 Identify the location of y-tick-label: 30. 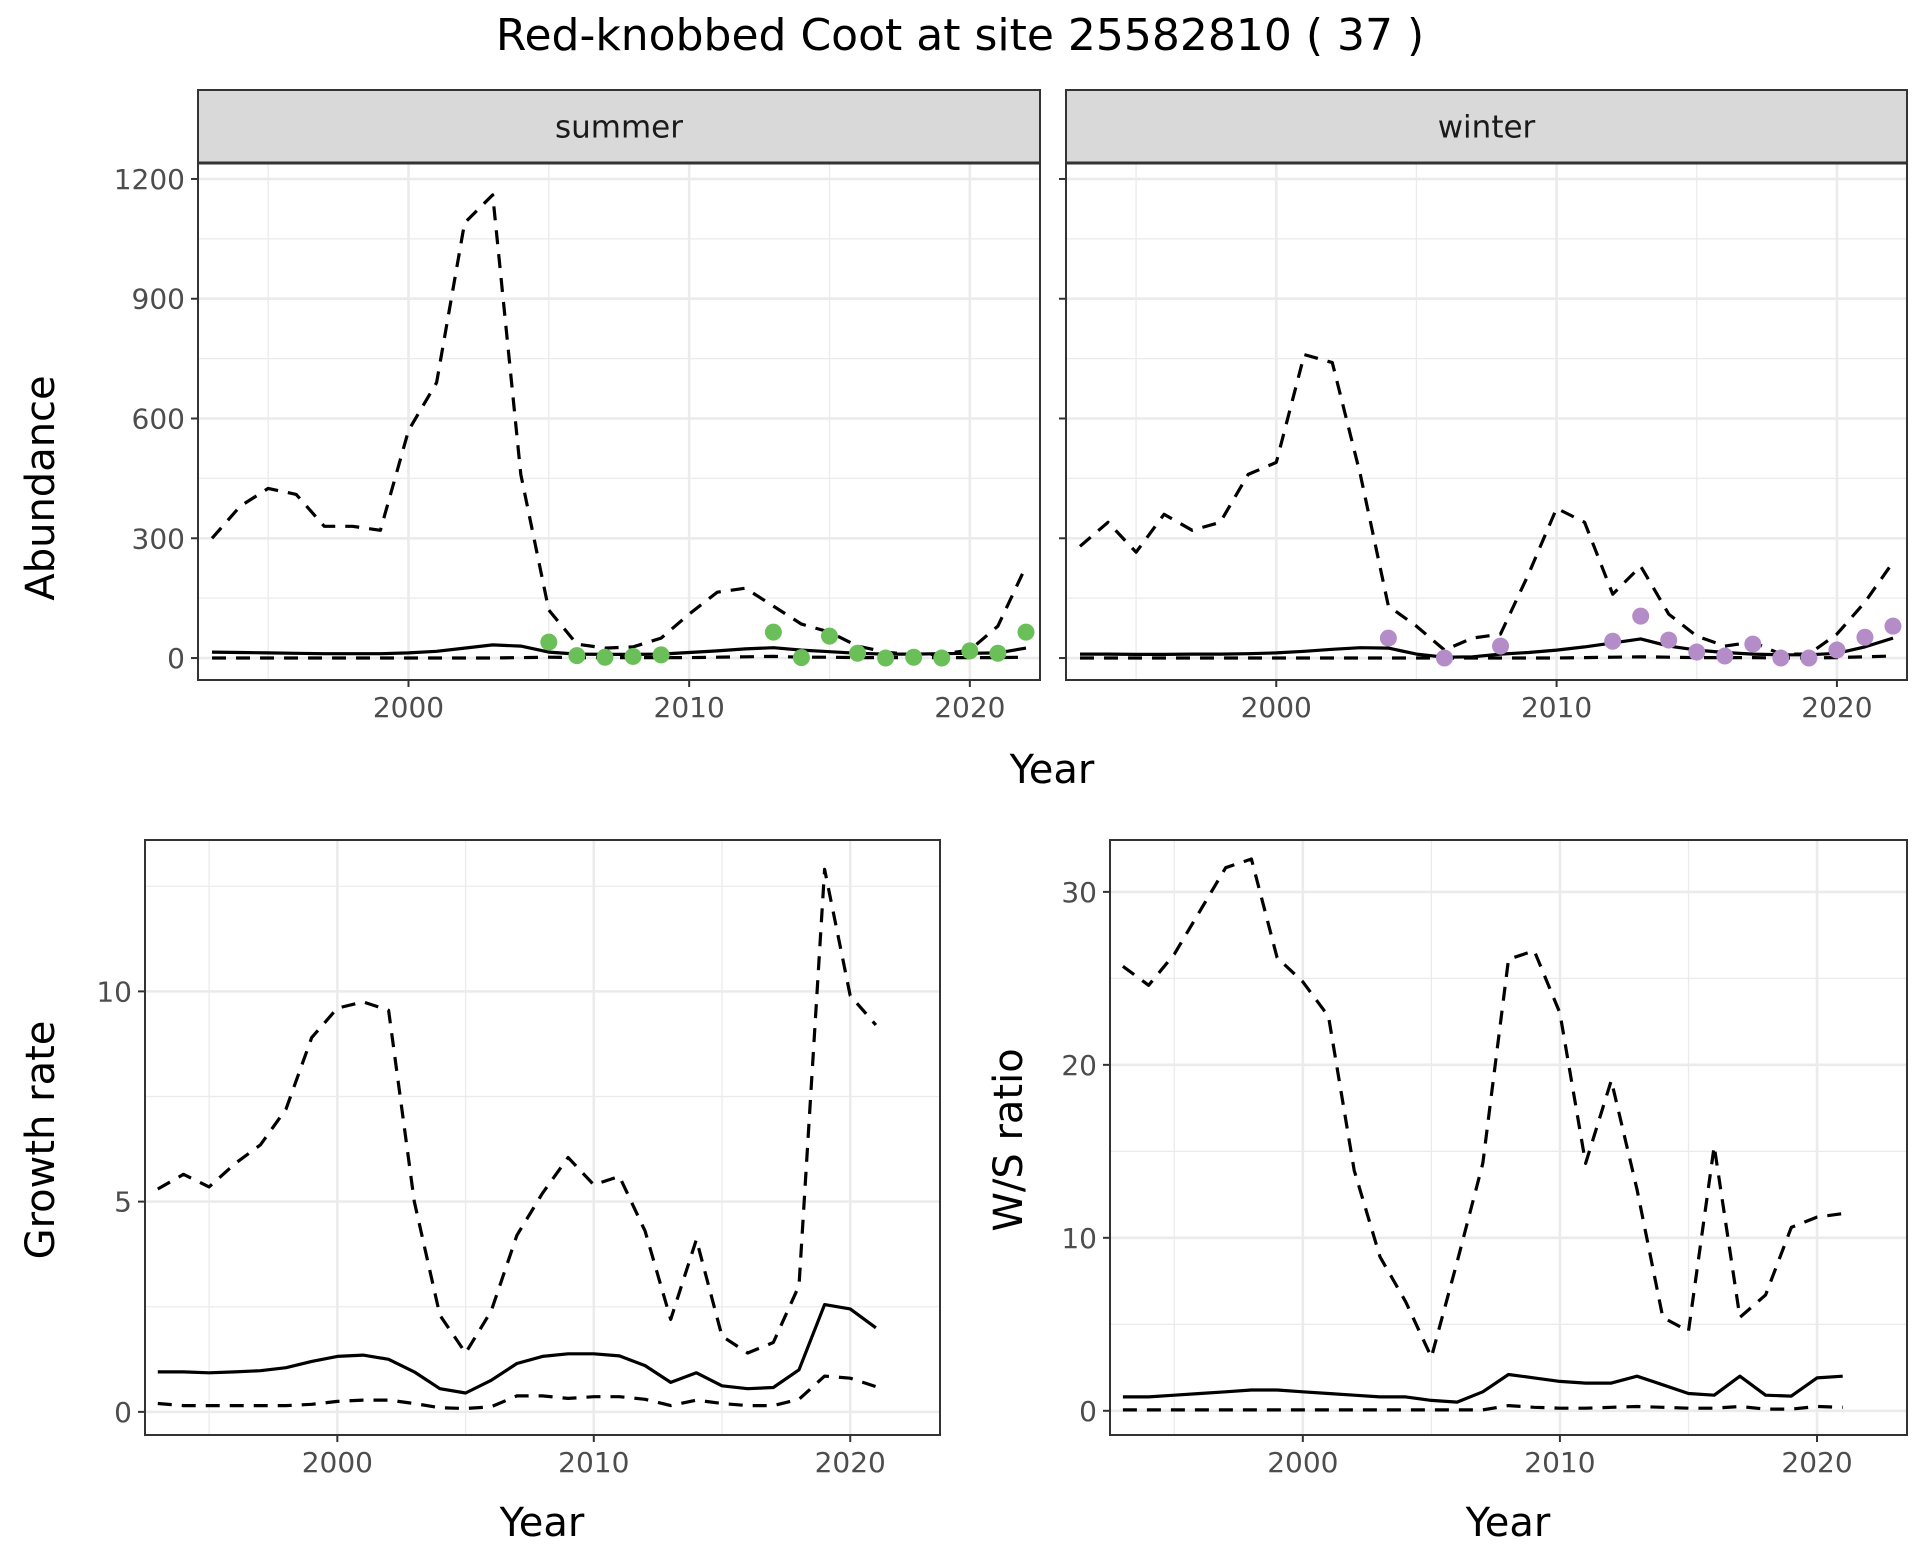
(1079, 892).